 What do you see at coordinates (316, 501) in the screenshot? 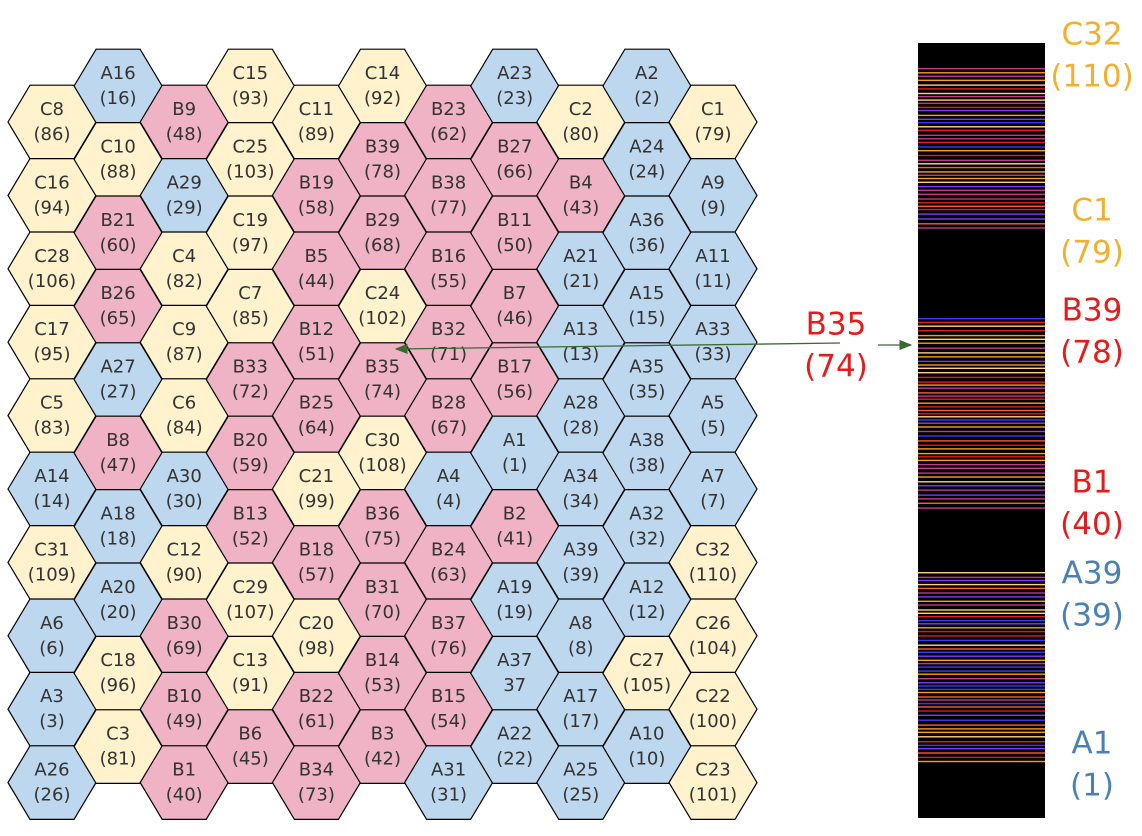
I see `hex-number: (99)` at bounding box center [316, 501].